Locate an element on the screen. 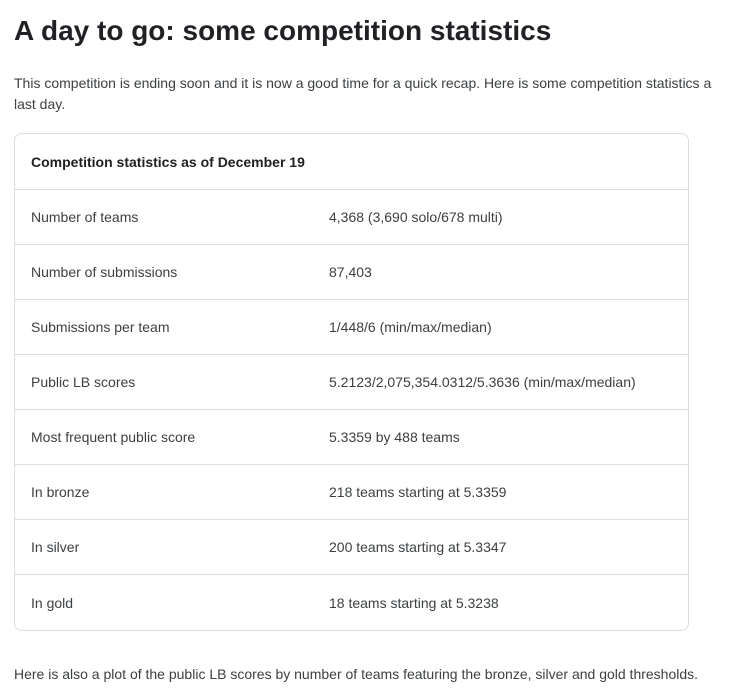 The height and width of the screenshot is (692, 753). stats-value: 1/448/6 (min/max/median) is located at coordinates (410, 327).